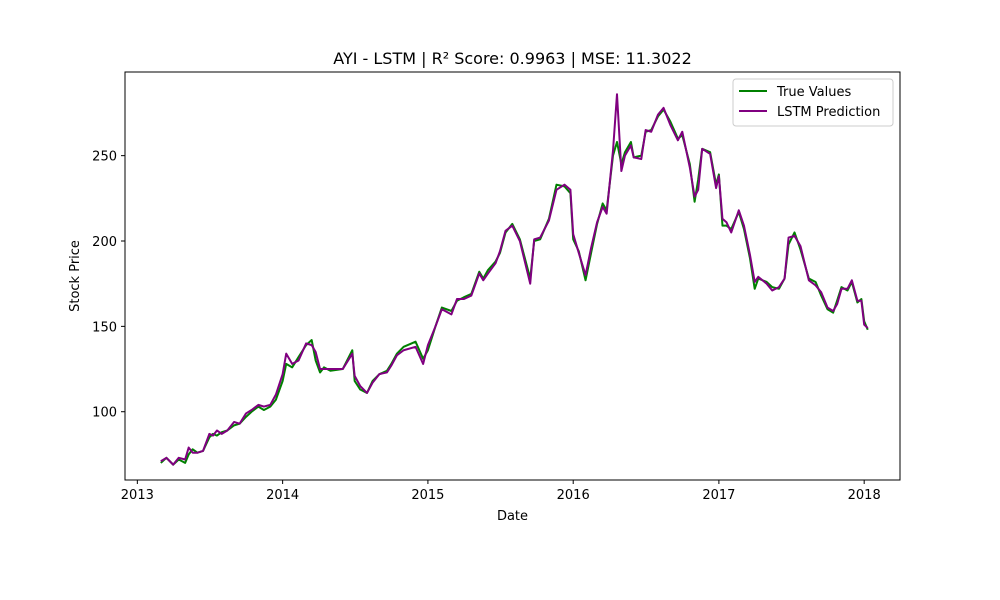  I want to click on legend: True Values LSTM Prediction, so click(813, 102).